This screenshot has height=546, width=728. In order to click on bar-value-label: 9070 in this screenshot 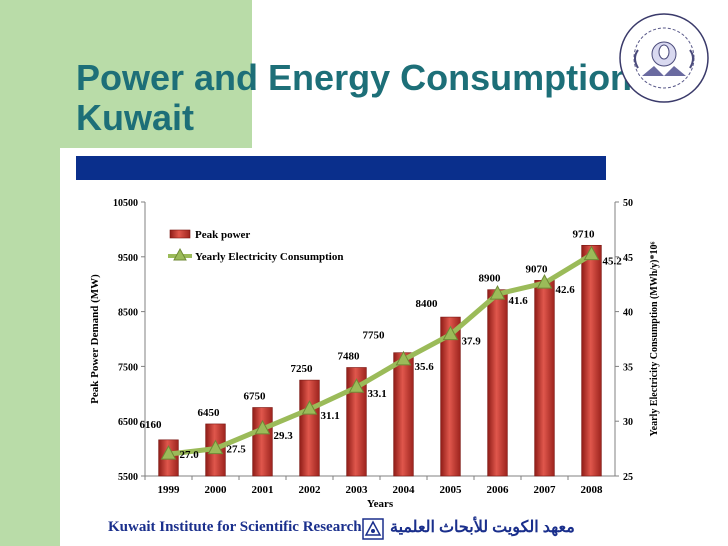, I will do `click(537, 269)`.